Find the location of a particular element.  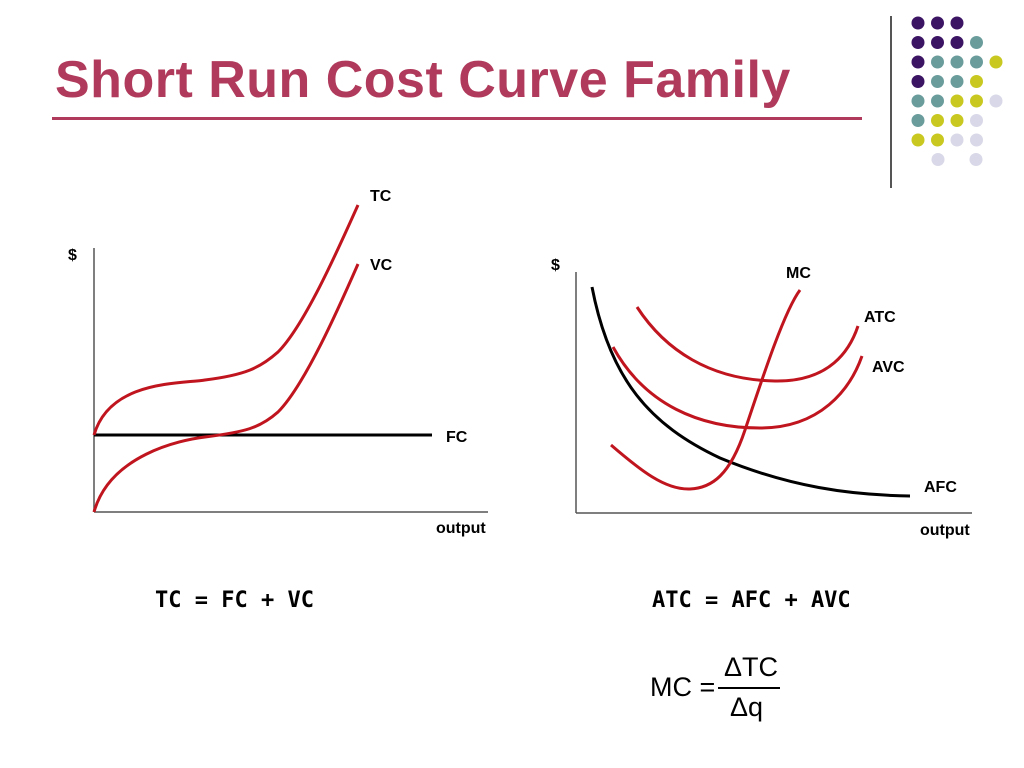

fc-curve-label: FC is located at coordinates (457, 437).